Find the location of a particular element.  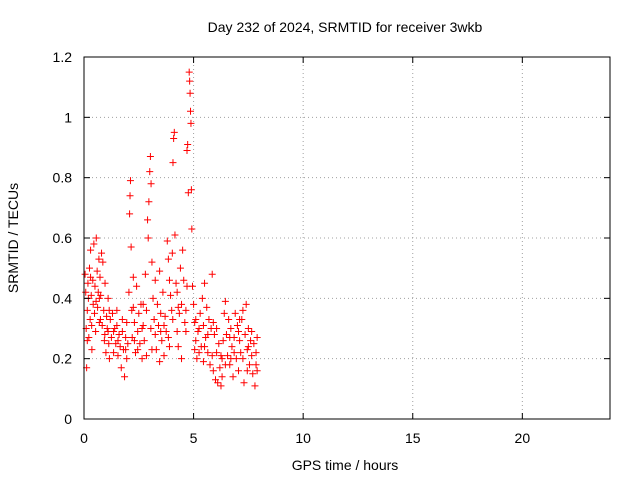

y-tick-label: 0.6 is located at coordinates (63, 238).